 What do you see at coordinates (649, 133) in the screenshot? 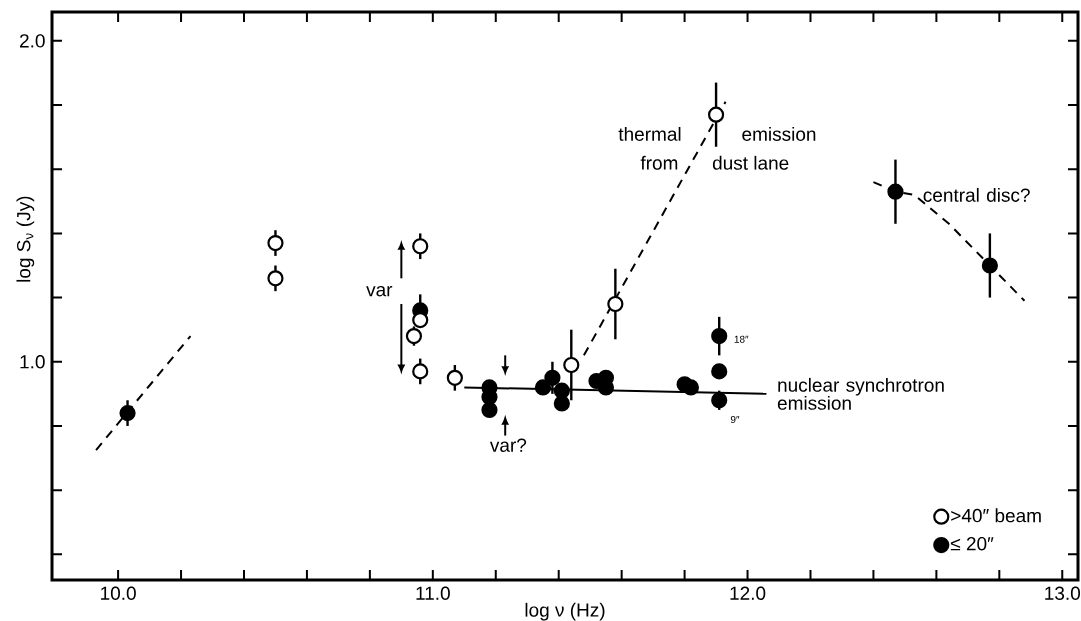
I see `annotation: thermal` at bounding box center [649, 133].